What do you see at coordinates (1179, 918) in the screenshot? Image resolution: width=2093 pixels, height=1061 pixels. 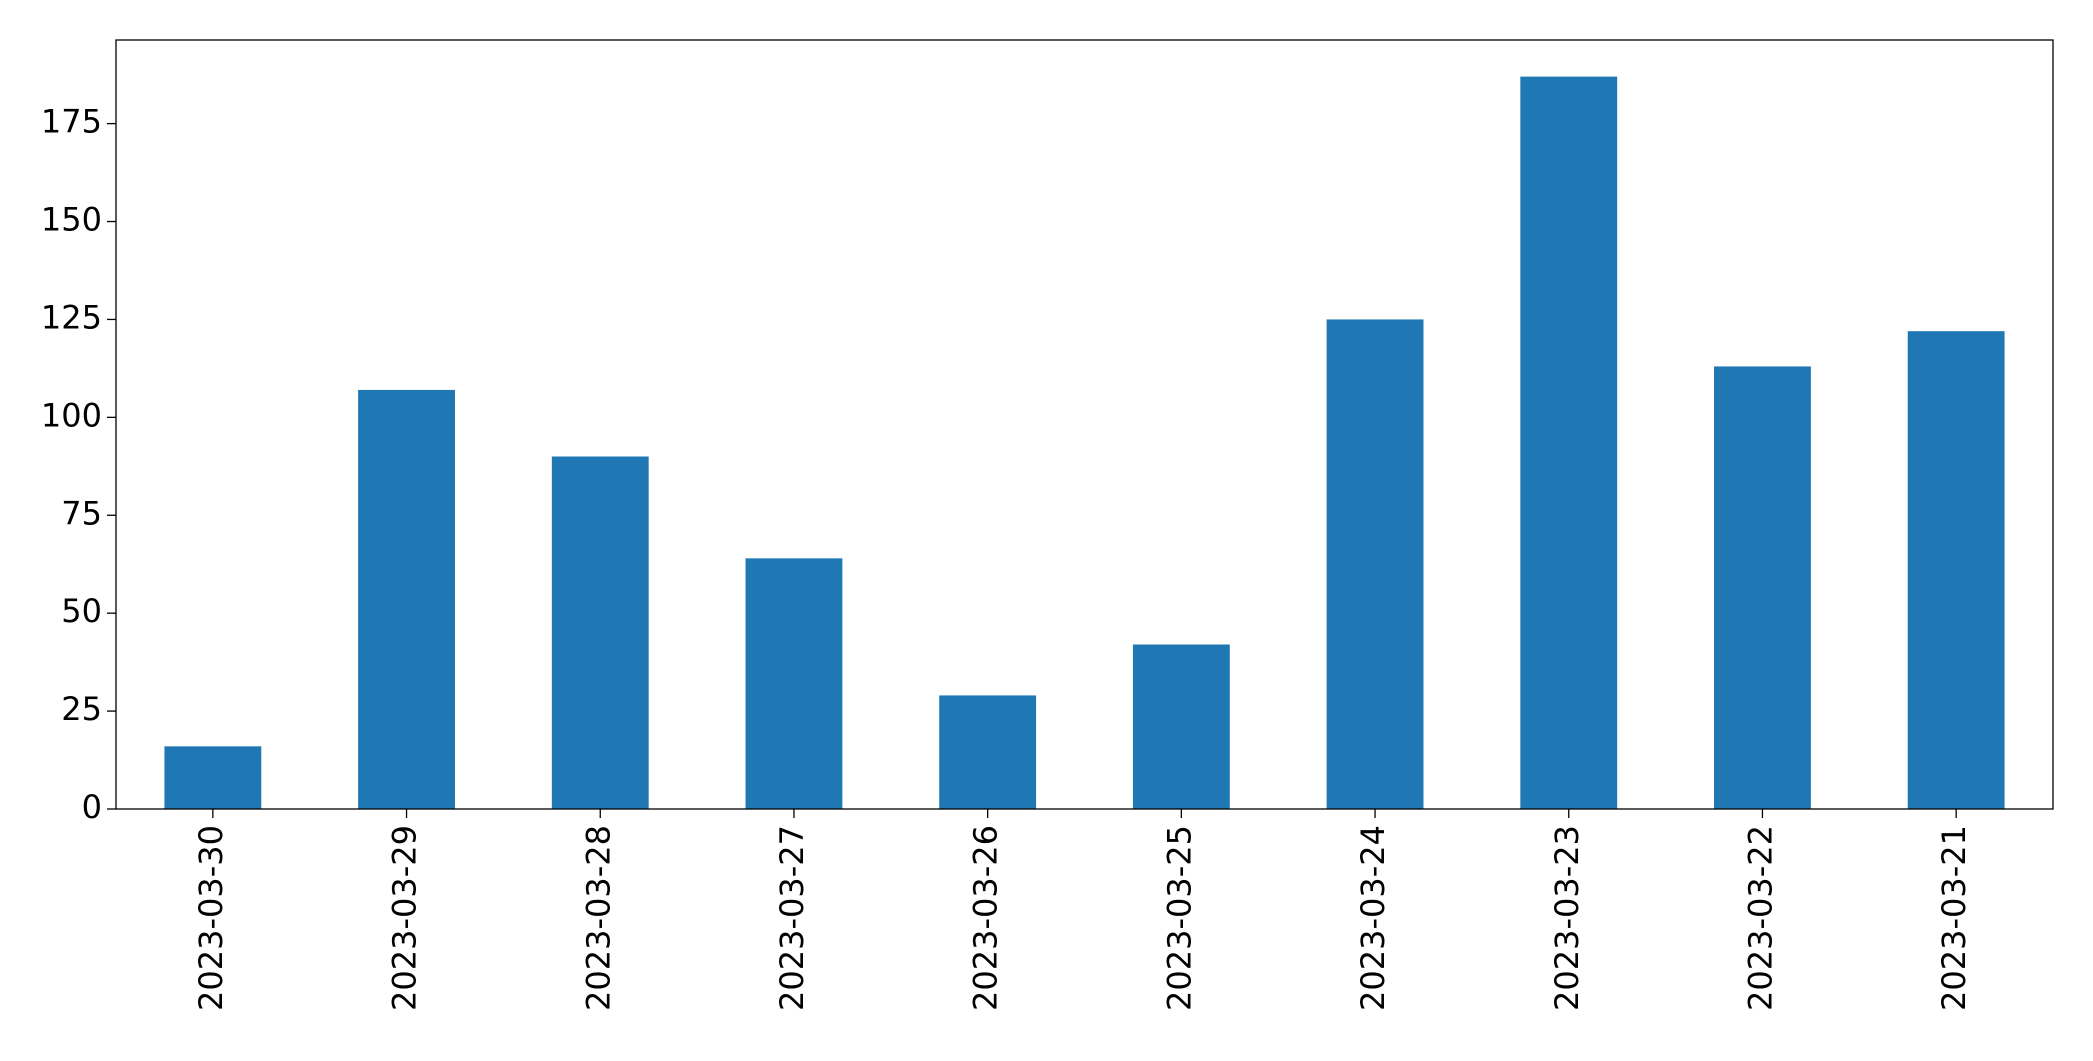 I see `x-tick-label: 2023-03-25` at bounding box center [1179, 918].